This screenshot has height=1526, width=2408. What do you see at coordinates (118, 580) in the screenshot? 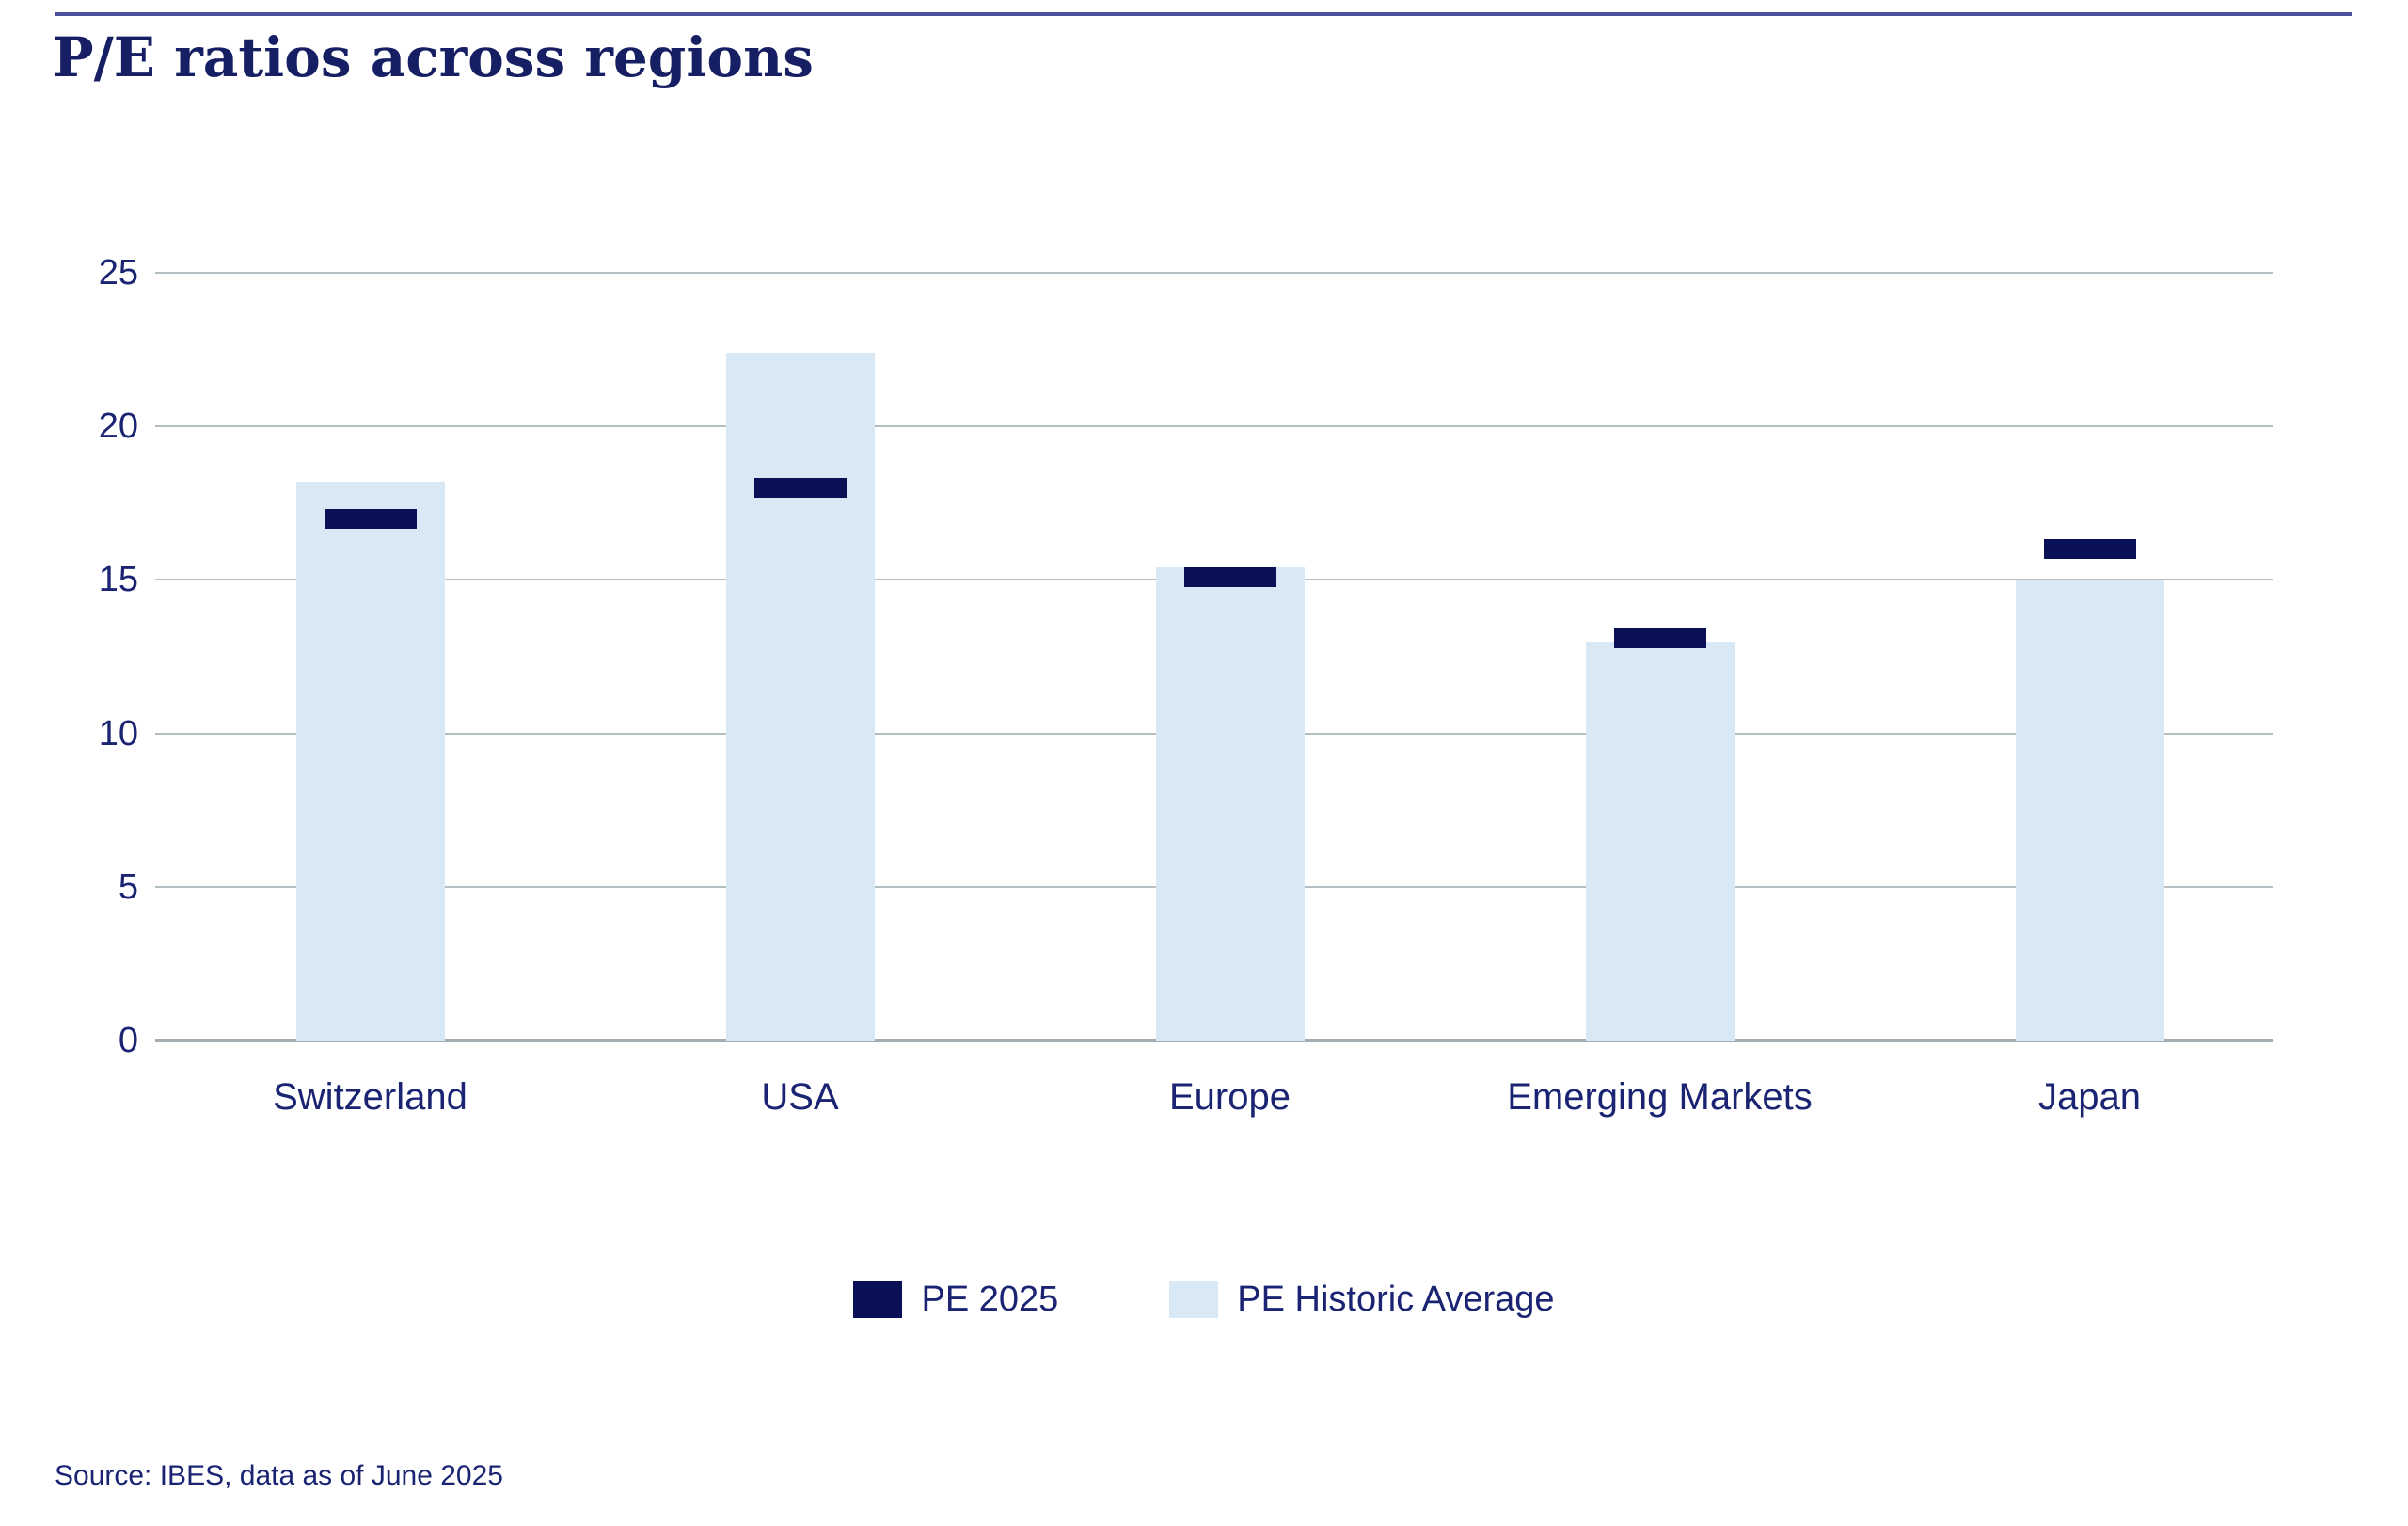
I see `y-tick-label-15: 15` at bounding box center [118, 580].